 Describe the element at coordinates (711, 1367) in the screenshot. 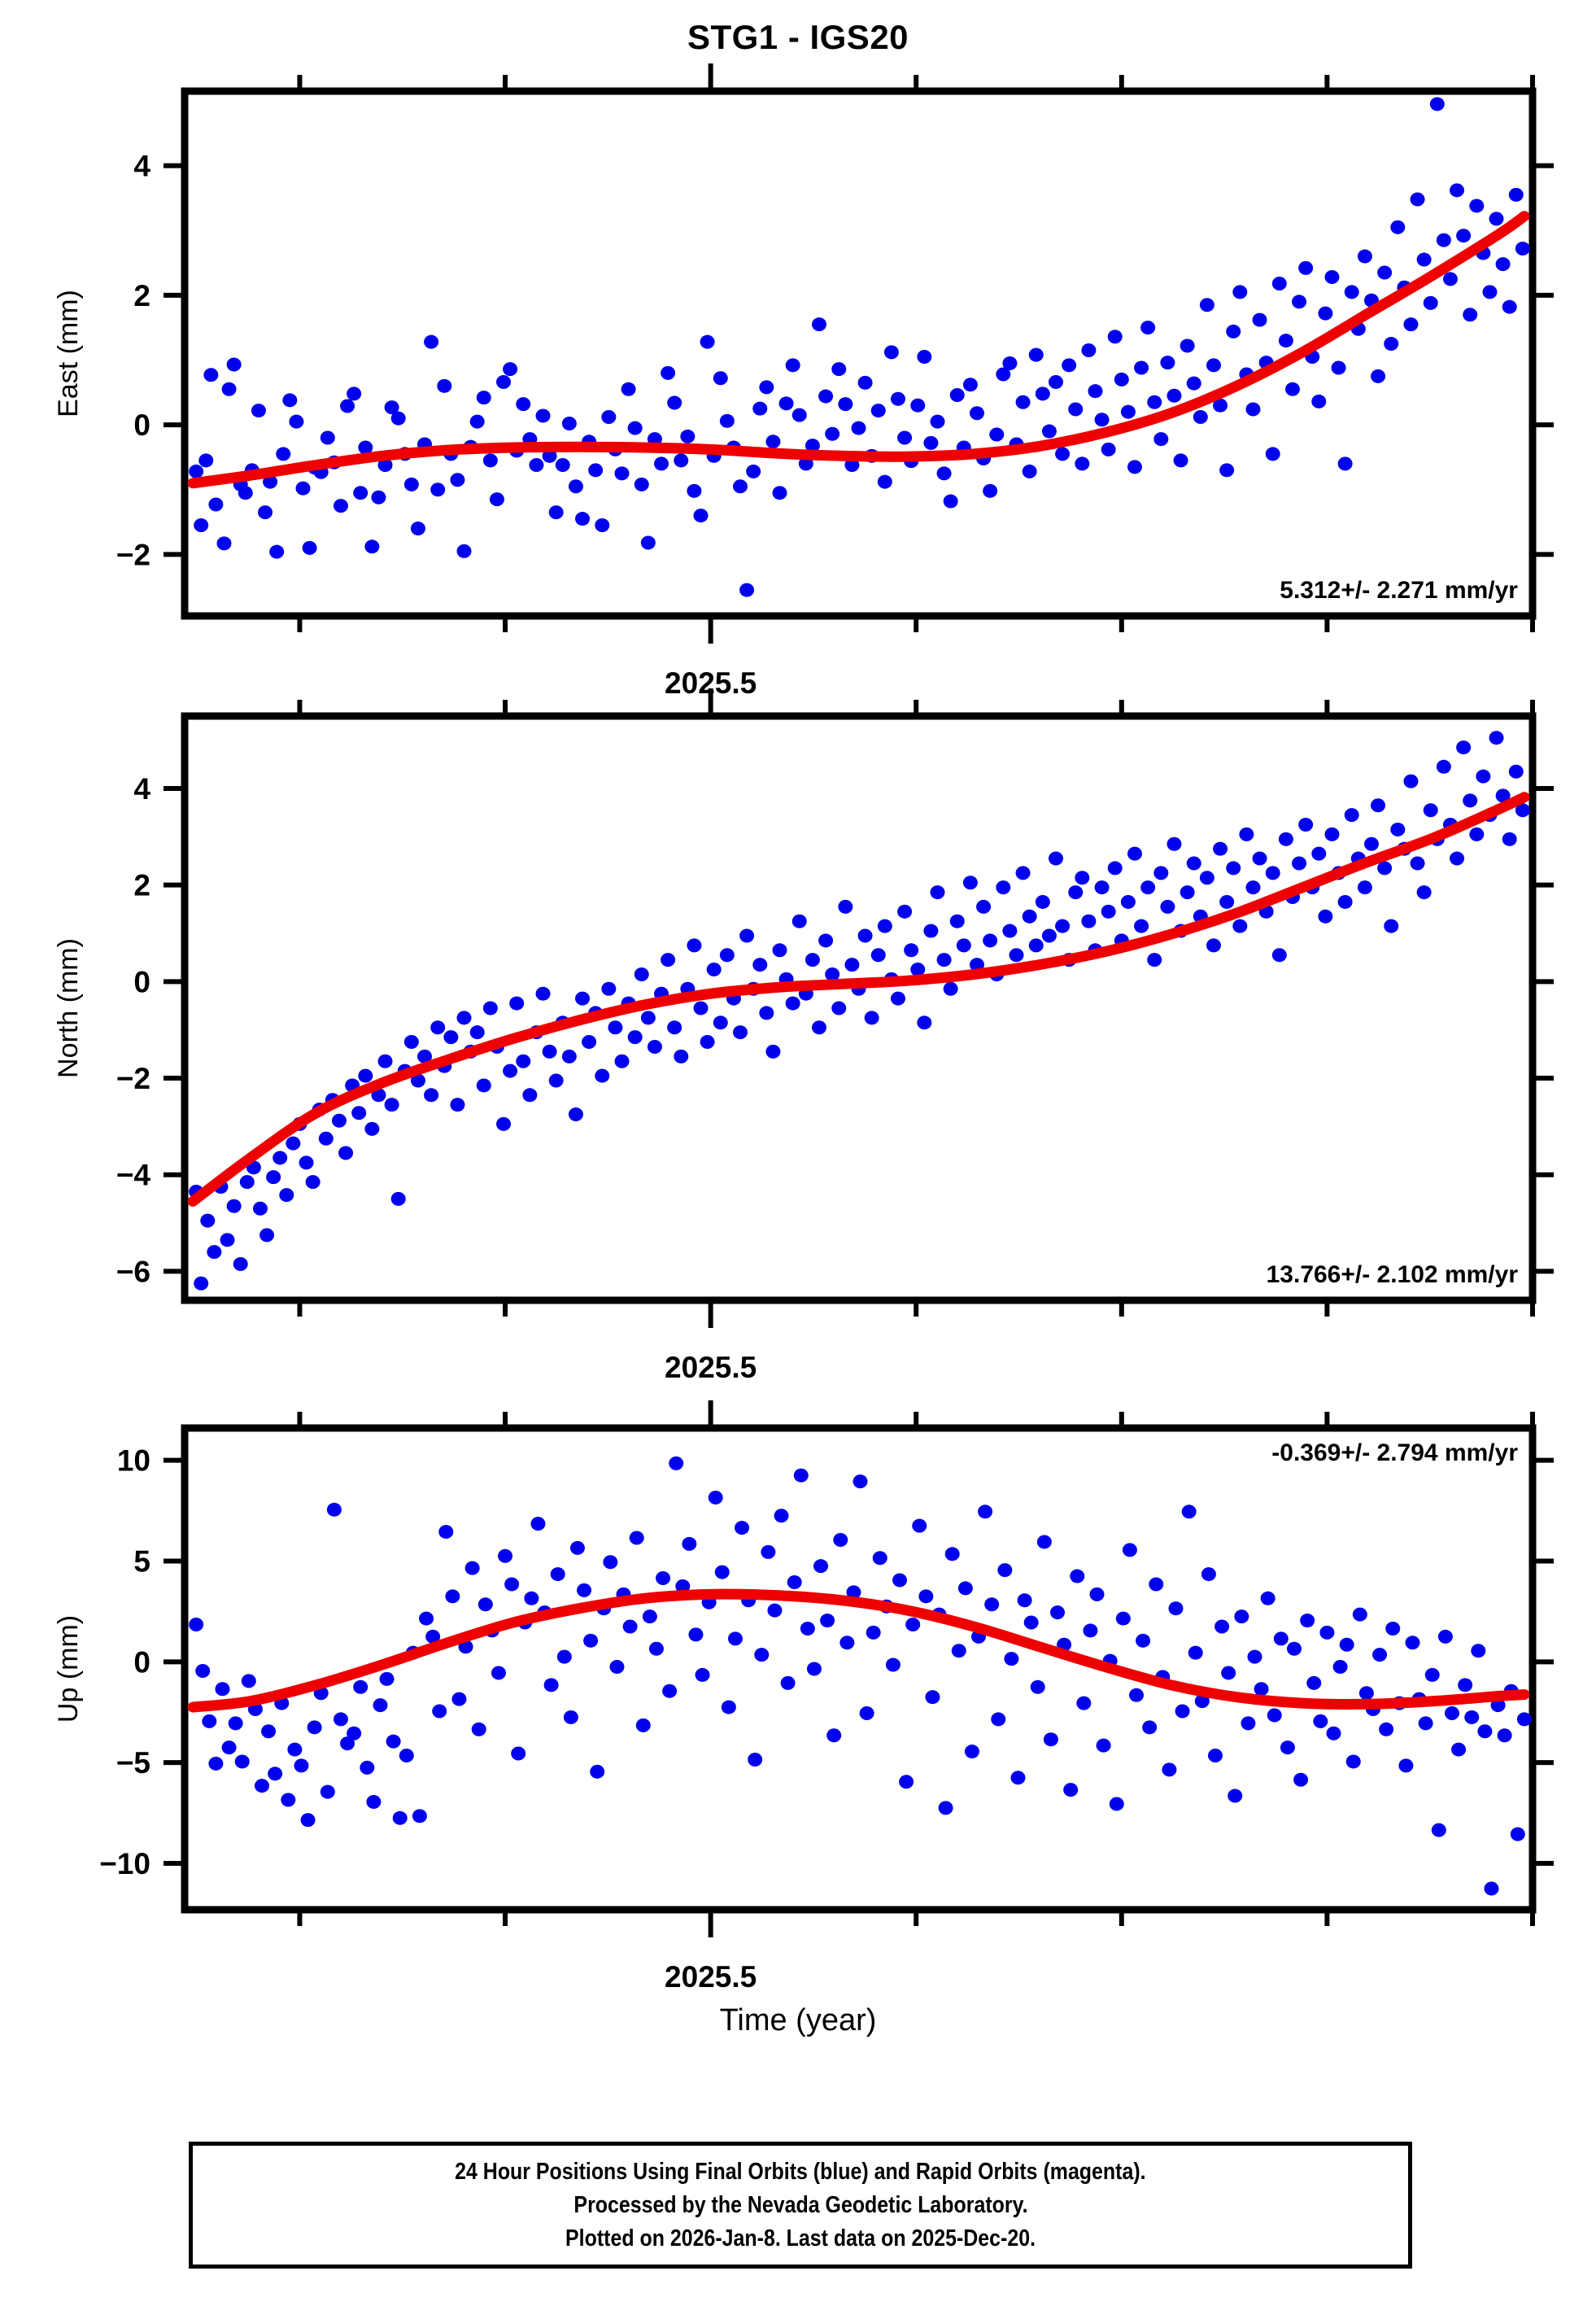

I see `x-tick-label: 2025.5` at that location.